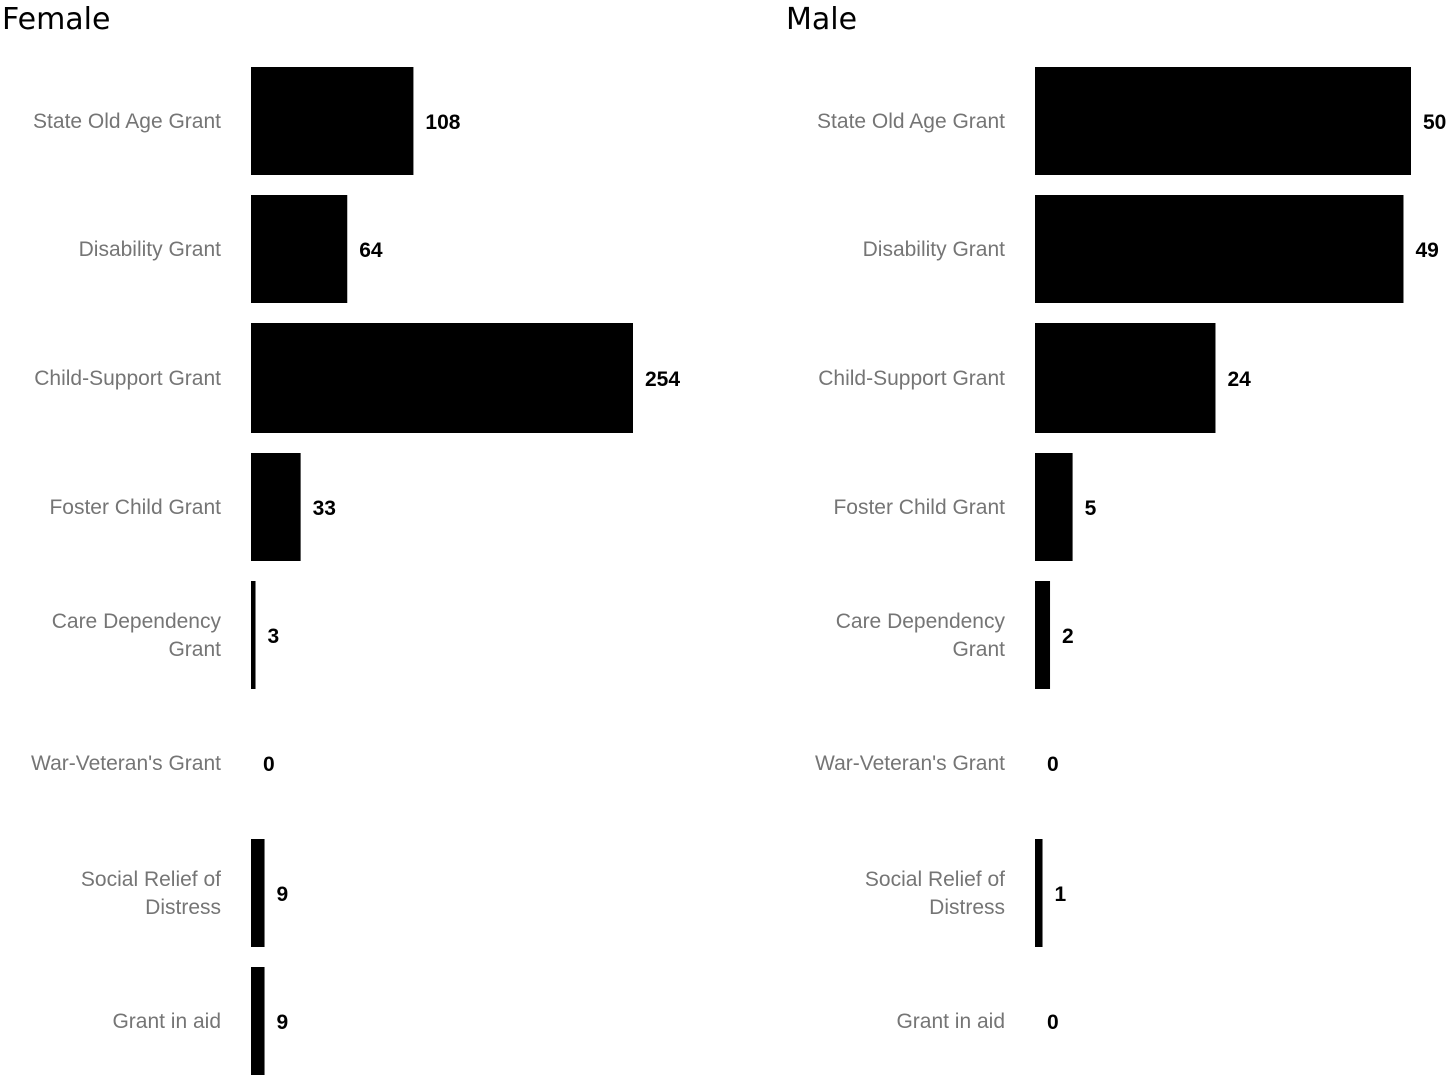 The height and width of the screenshot is (1077, 1452). Describe the element at coordinates (1239, 379) in the screenshot. I see `value-label: 24` at that location.